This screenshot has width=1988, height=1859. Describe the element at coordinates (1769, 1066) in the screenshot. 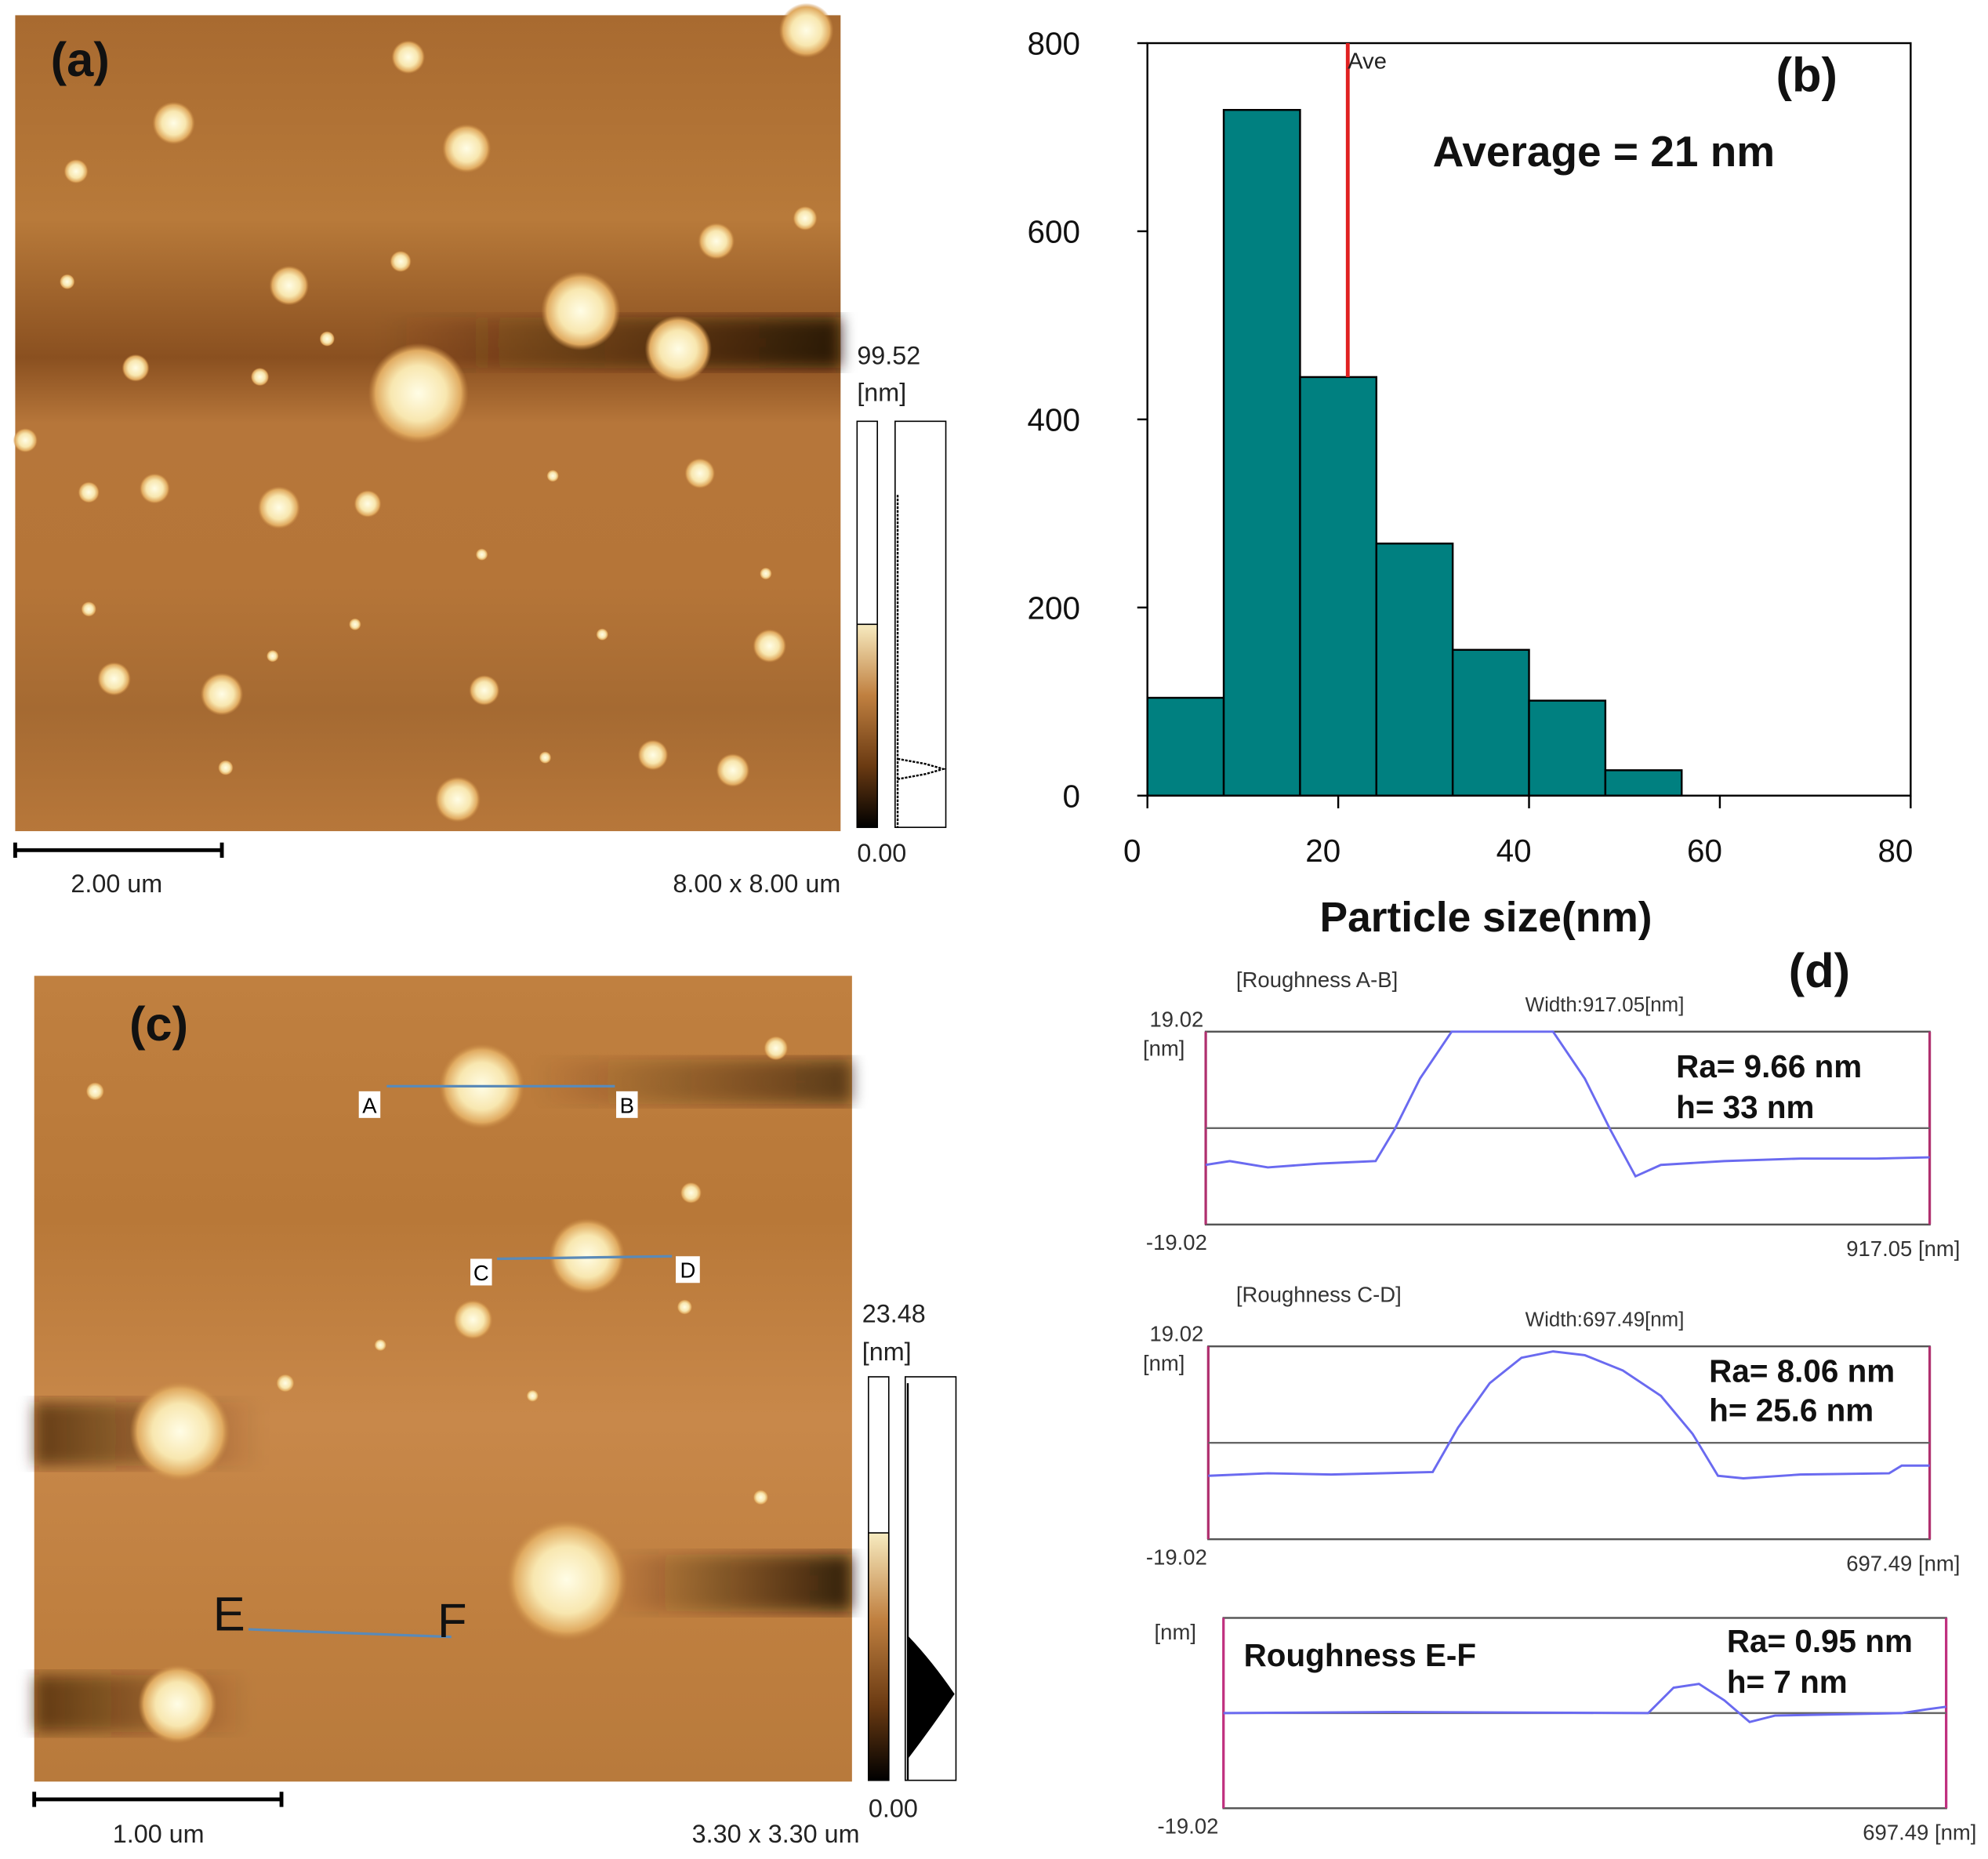

I see `annotation: Ra= 9.66 nm` at that location.